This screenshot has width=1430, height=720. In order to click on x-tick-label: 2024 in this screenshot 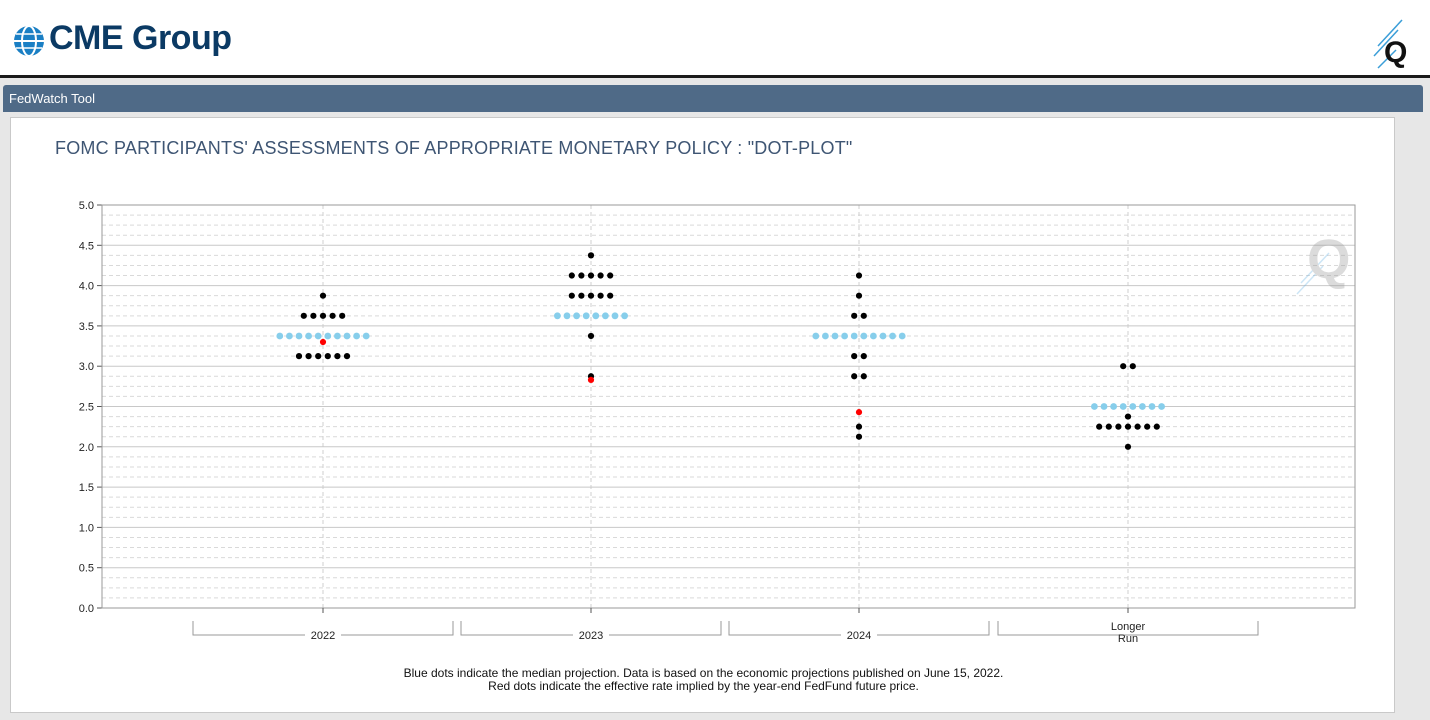, I will do `click(859, 636)`.